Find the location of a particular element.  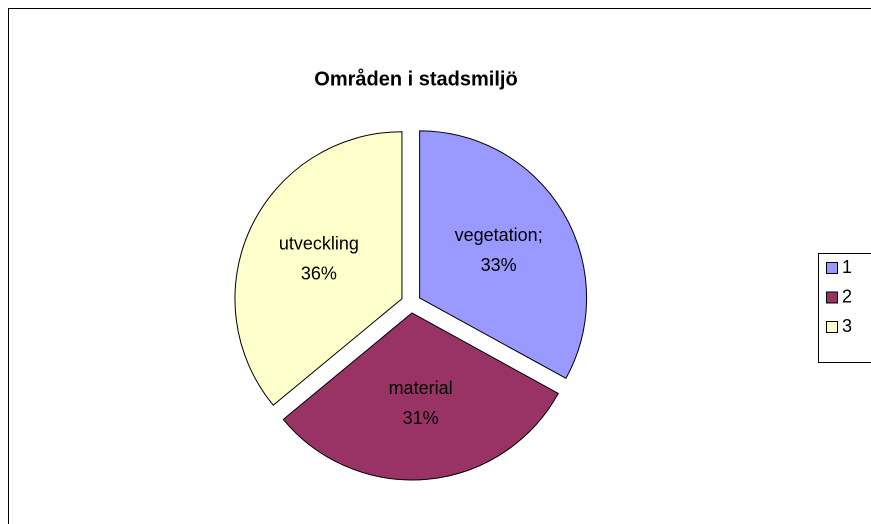

chart-title: Områden i stadsmiljö is located at coordinates (415, 78).